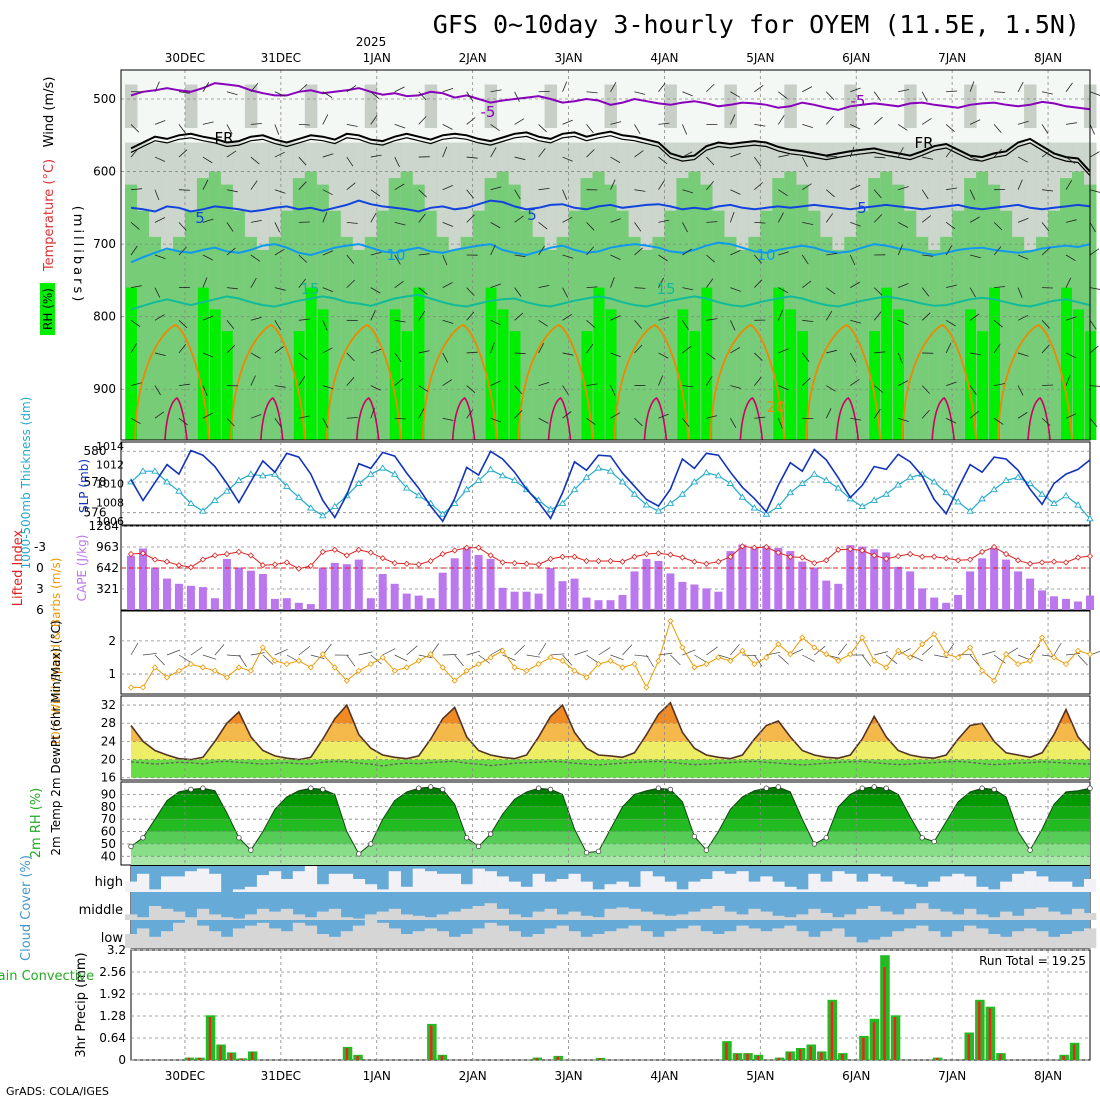 The image size is (1100, 1100). What do you see at coordinates (610, 850) in the screenshot?
I see `rh-band` at bounding box center [610, 850].